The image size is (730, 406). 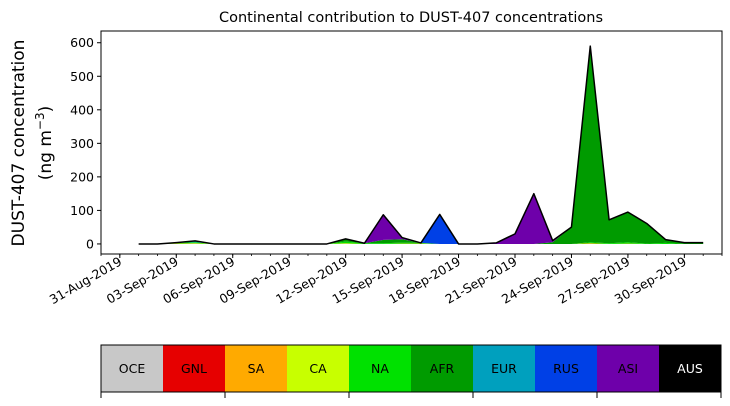 I want to click on y-axis-label-line1: DUST-407 concentration, so click(x=19, y=143).